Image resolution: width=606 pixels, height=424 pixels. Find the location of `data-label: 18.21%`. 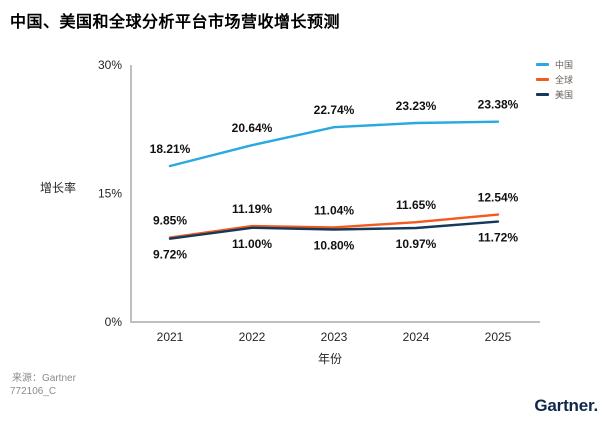

data-label: 18.21% is located at coordinates (170, 149).